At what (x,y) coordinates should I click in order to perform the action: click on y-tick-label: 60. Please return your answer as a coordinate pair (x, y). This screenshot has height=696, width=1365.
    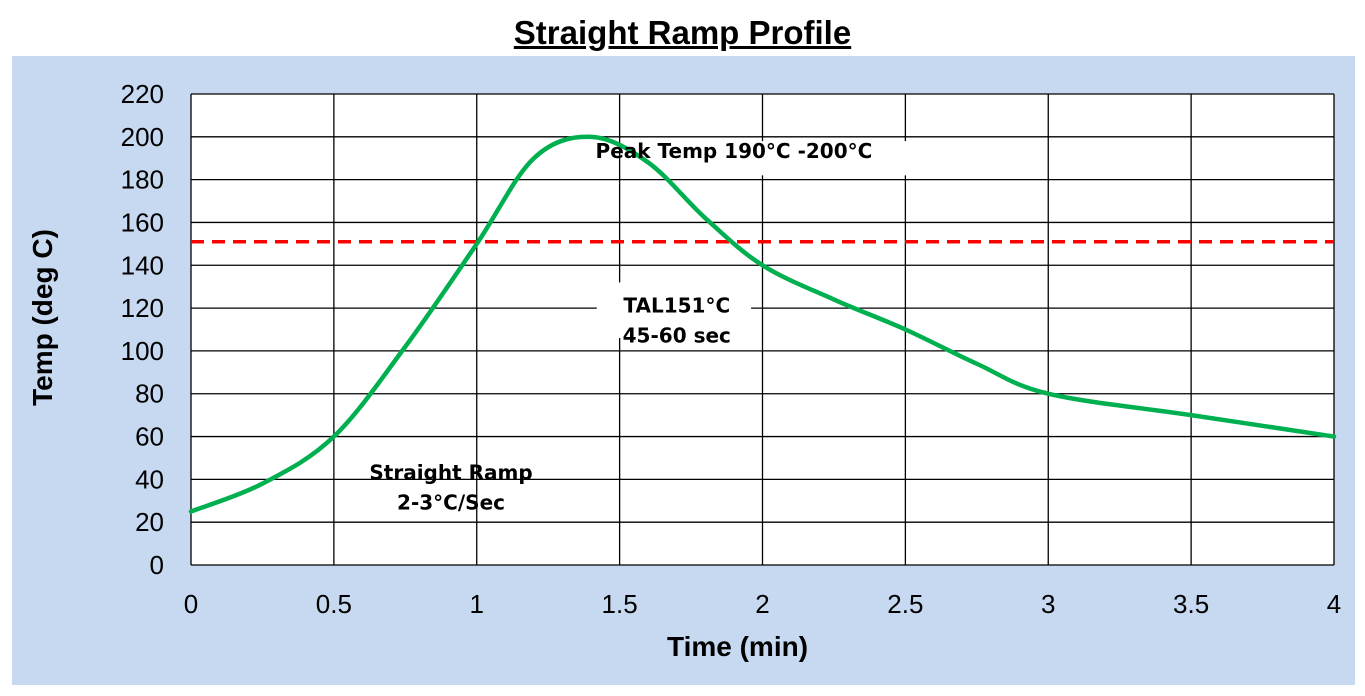
    Looking at the image, I should click on (149, 437).